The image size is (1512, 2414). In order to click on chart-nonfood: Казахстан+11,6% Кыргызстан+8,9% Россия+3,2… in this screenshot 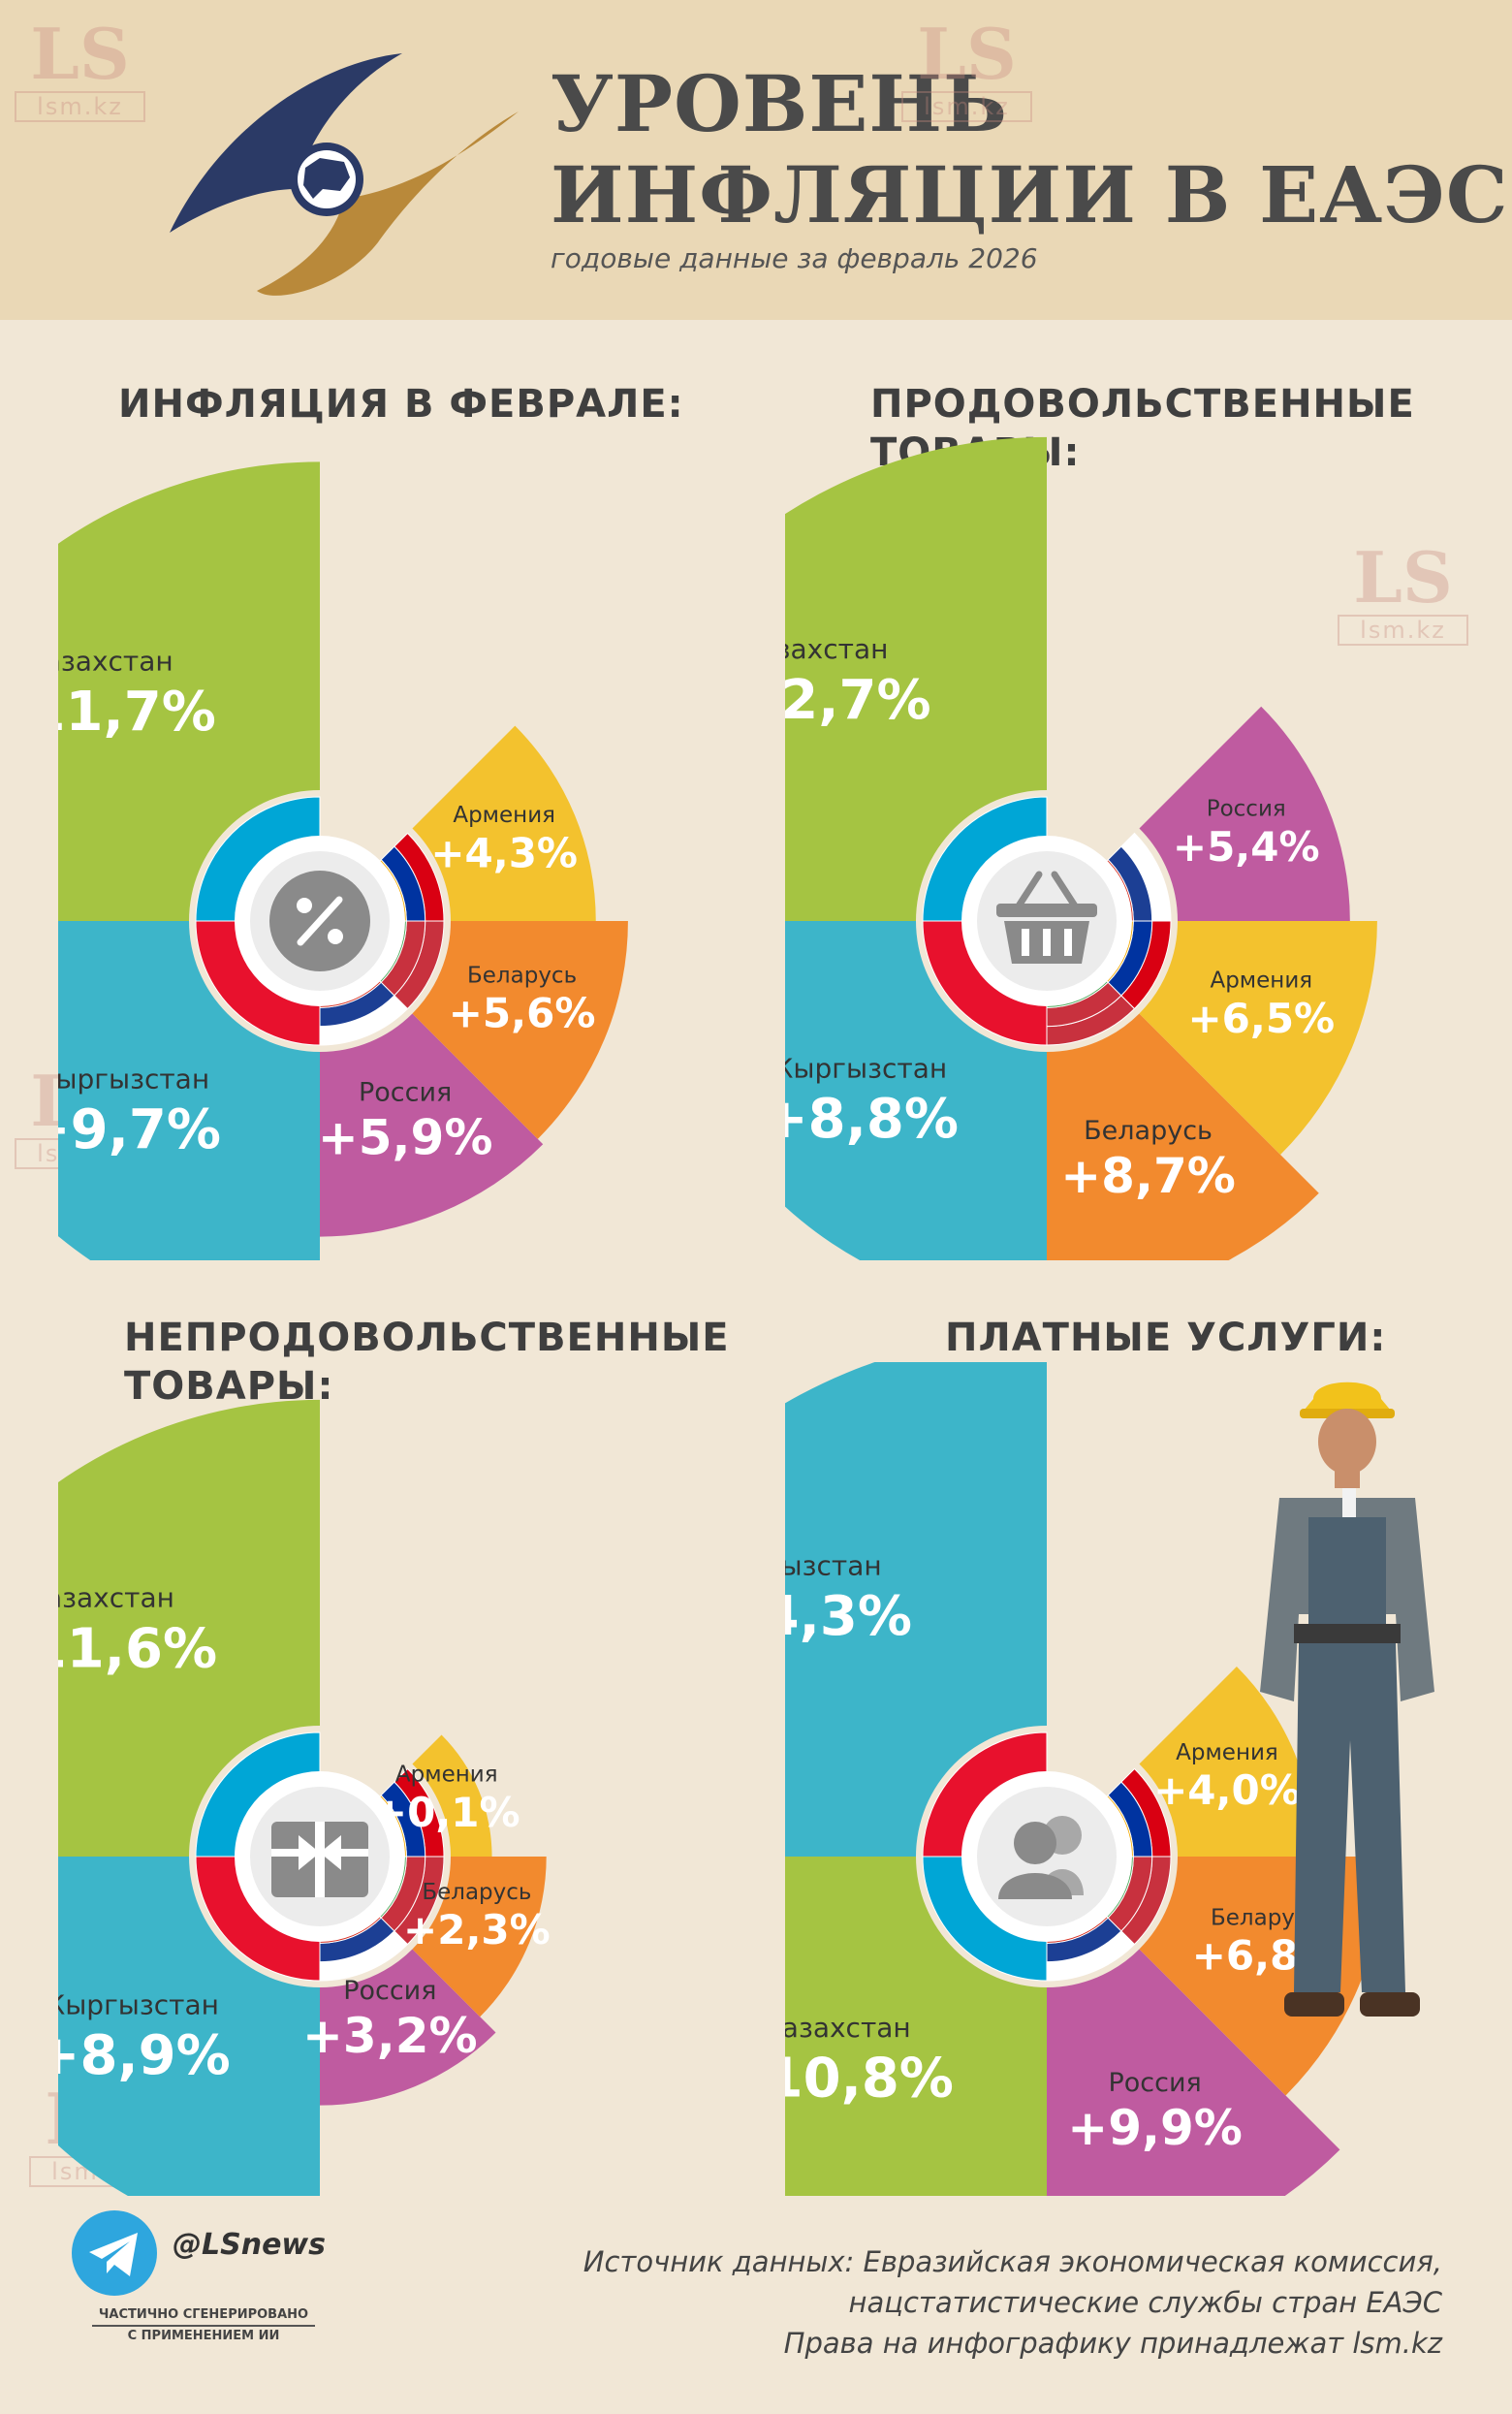, I will do `click(304, 1797)`.